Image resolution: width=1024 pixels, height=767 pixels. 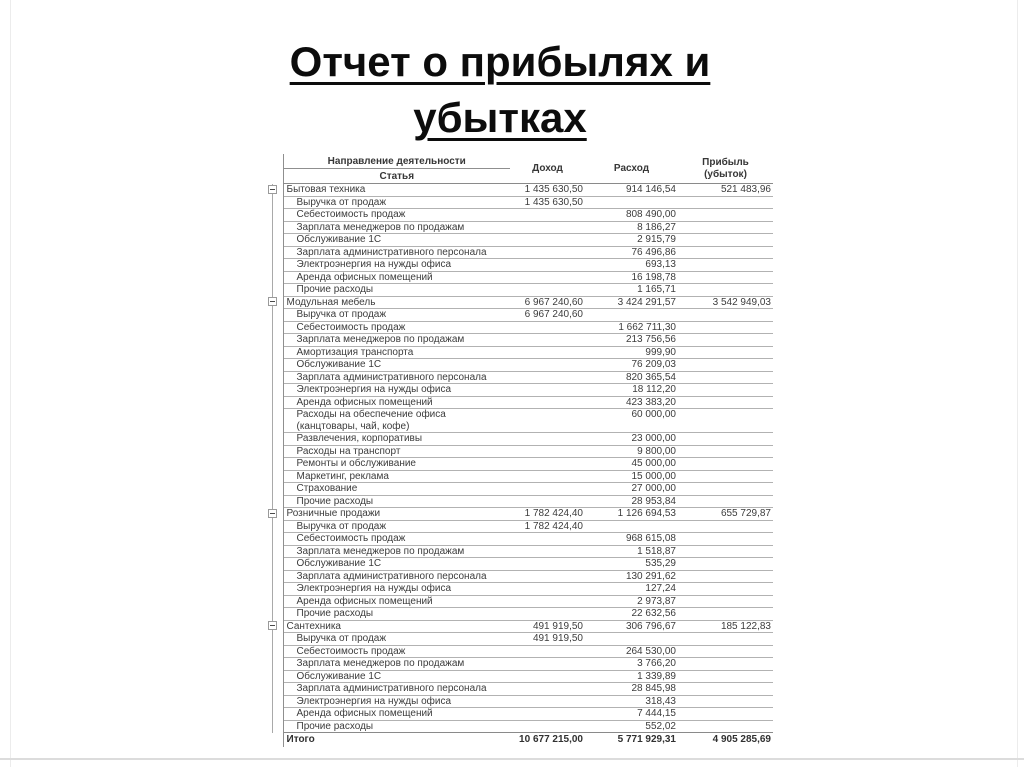 I want to click on article-row: Страхование 27 000,00, so click(x=520, y=488).